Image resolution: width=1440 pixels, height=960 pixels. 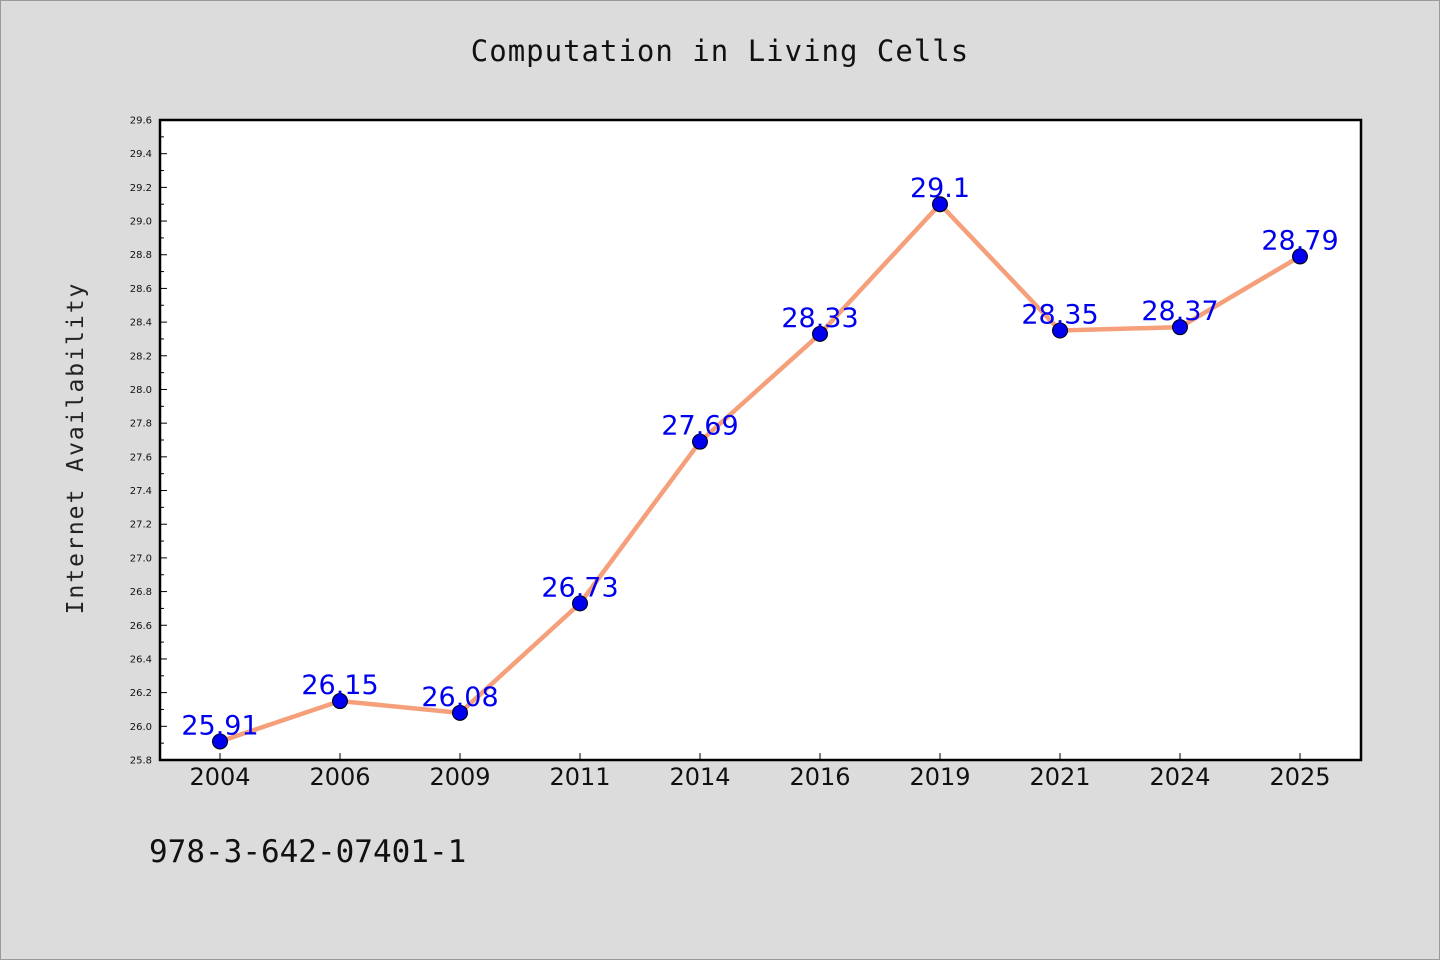 I want to click on isbn-code: 978-3-642-07401-1, so click(x=308, y=852).